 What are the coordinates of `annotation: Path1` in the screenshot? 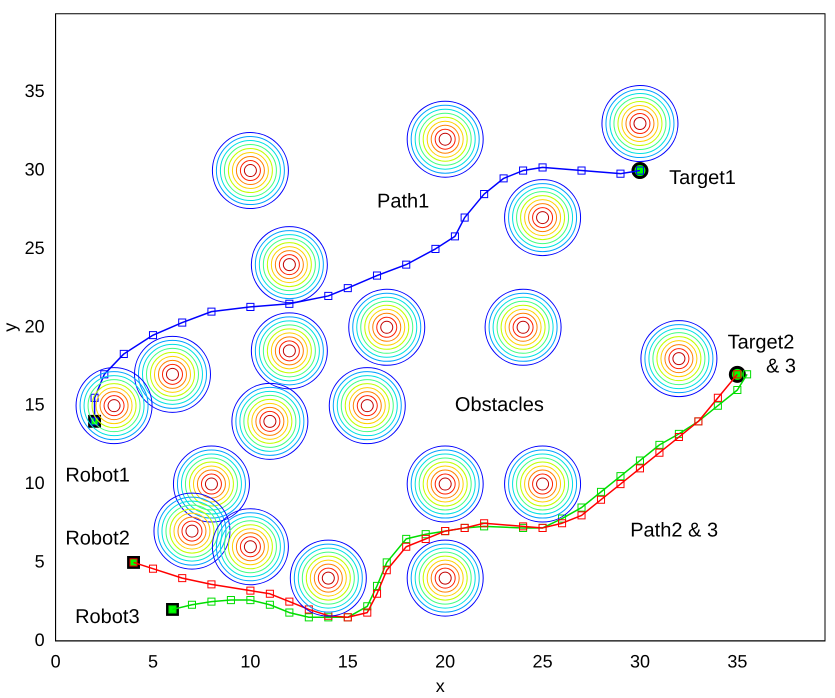 It's located at (403, 201).